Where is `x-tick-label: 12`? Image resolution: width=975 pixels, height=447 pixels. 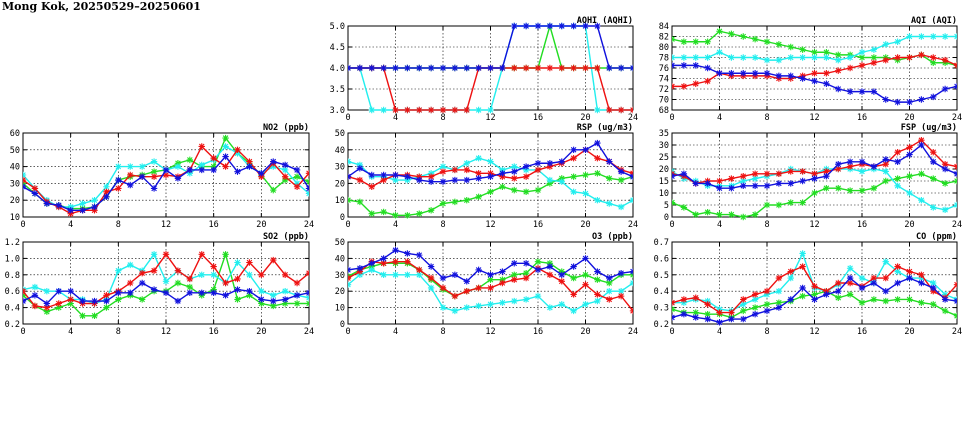 x-tick-label: 12 is located at coordinates (814, 118).